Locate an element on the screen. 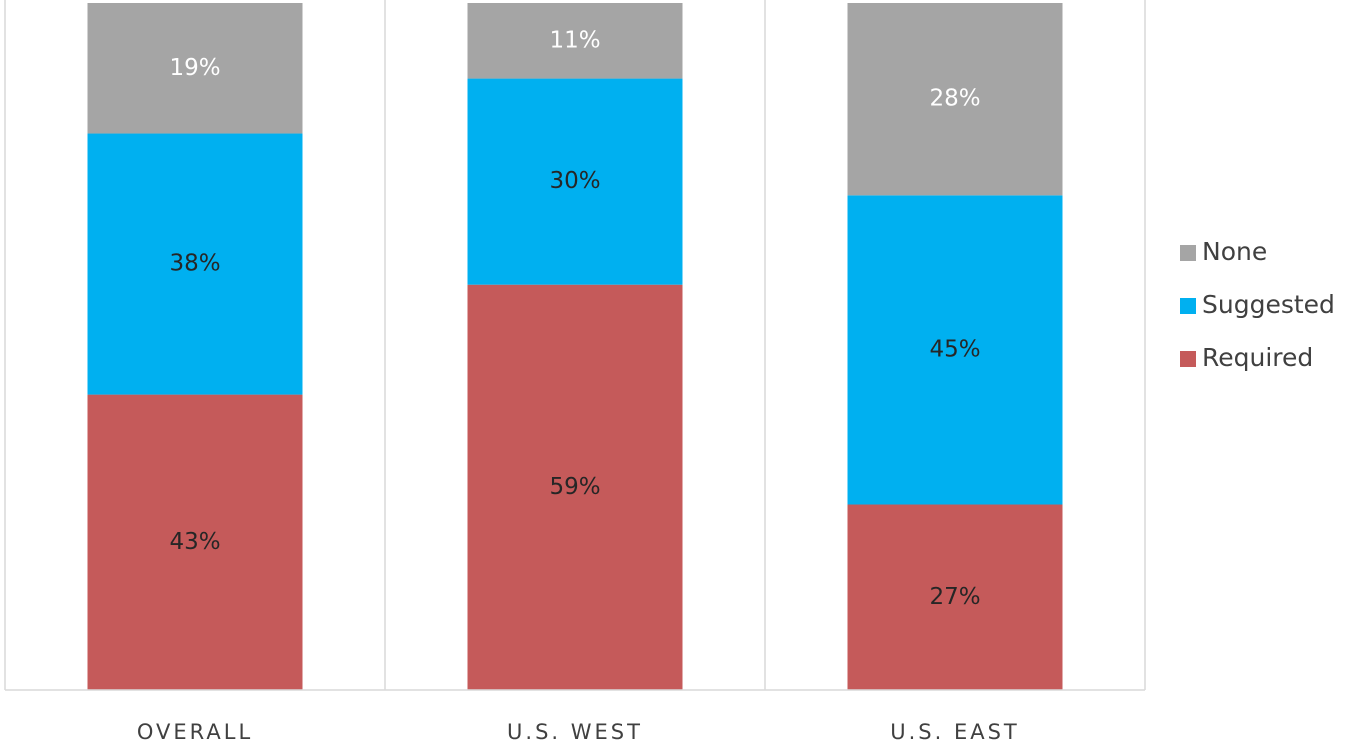 This screenshot has height=746, width=1365. data-label: 28% is located at coordinates (954, 99).